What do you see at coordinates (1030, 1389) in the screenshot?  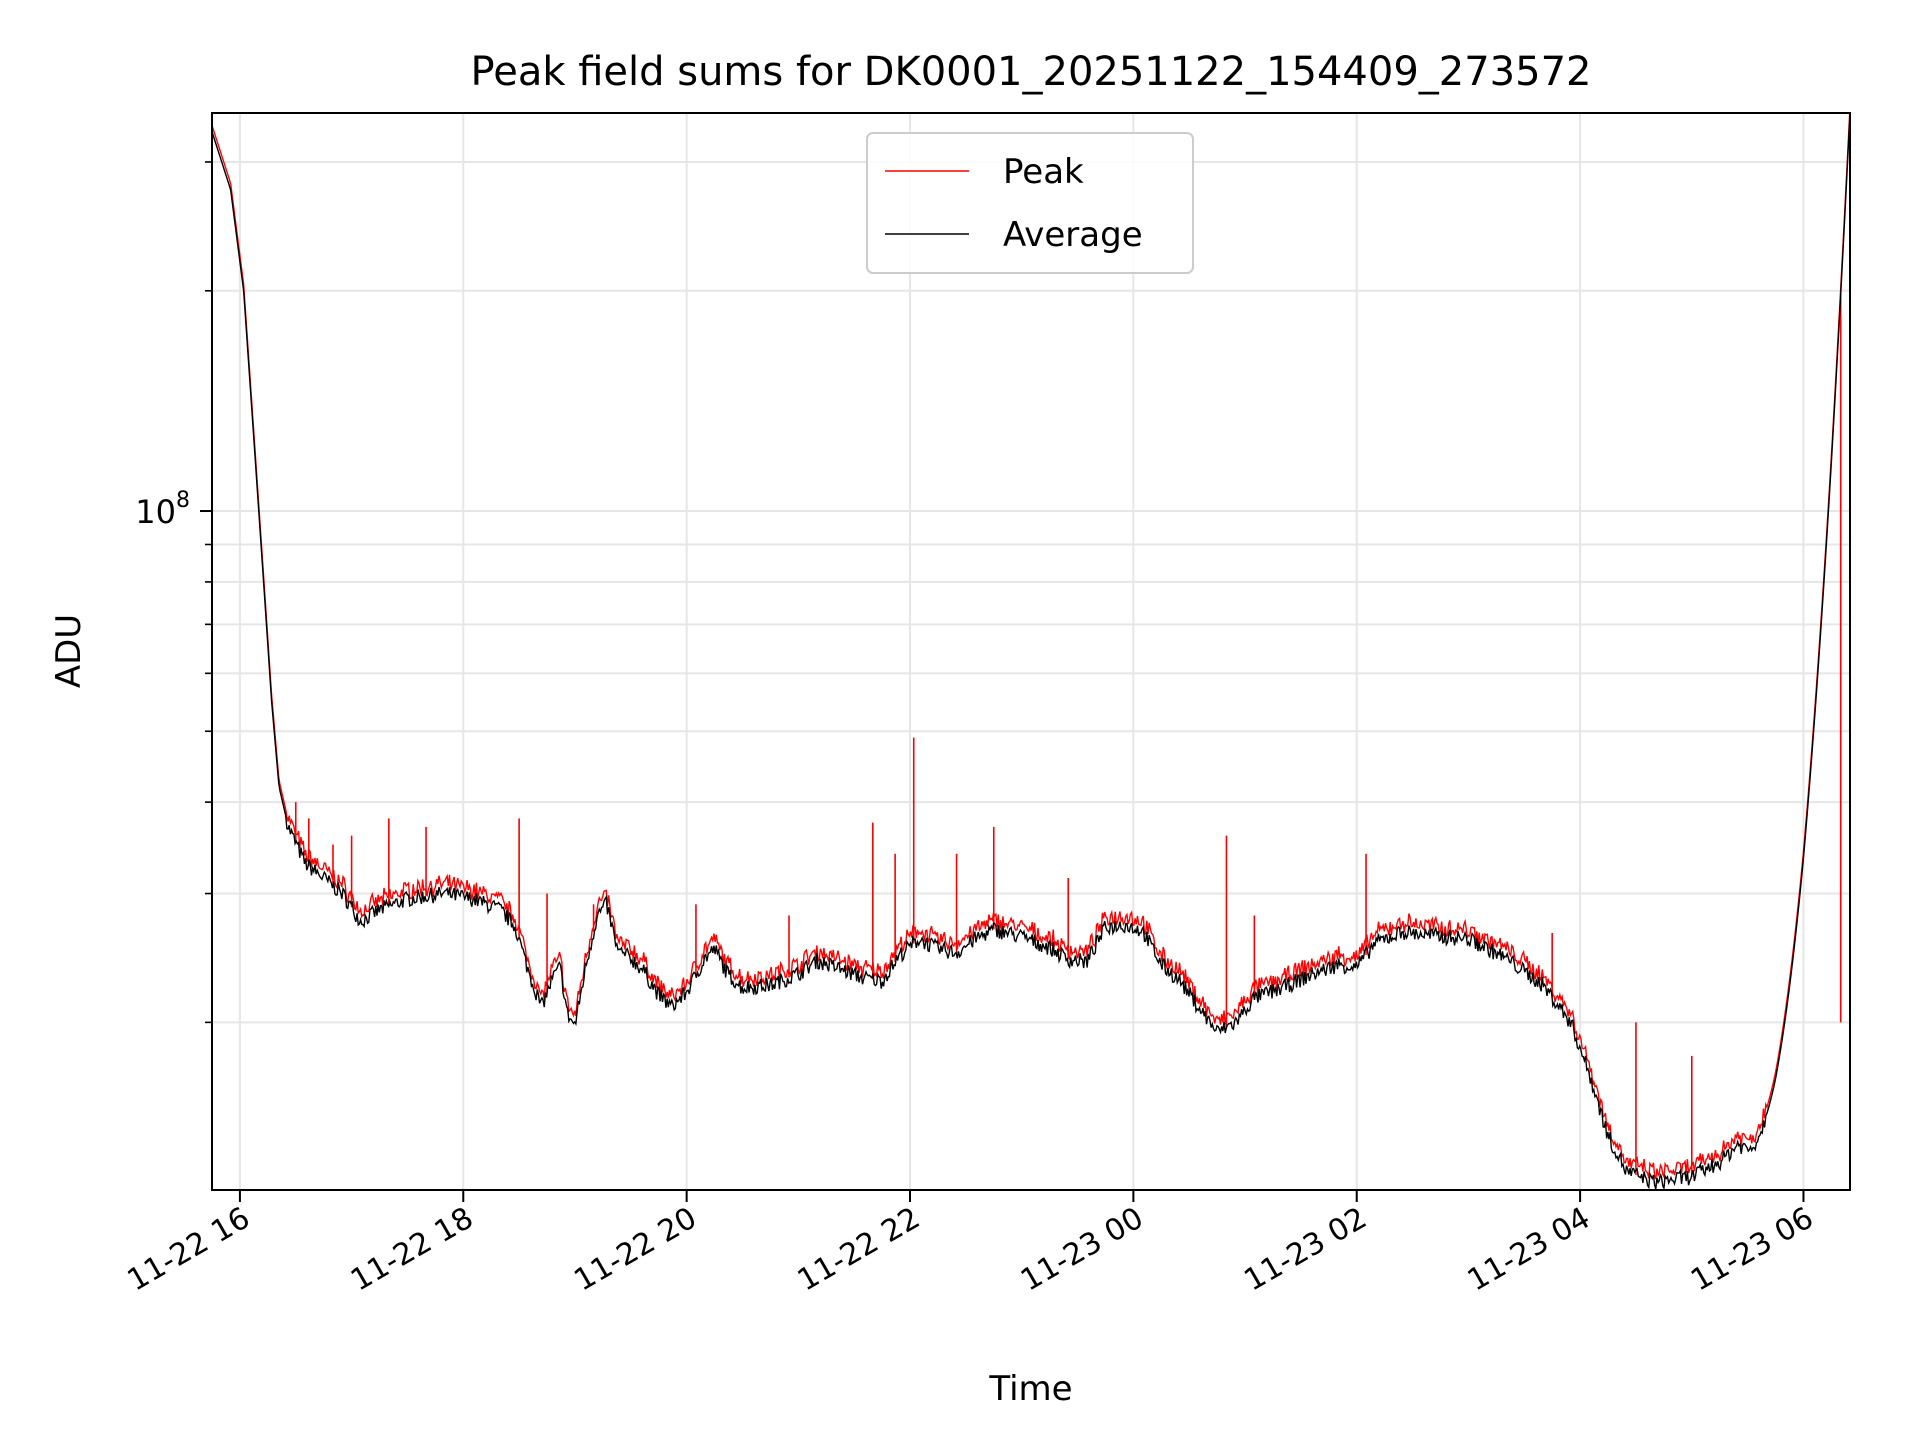 I see `x-axis-label: Time` at bounding box center [1030, 1389].